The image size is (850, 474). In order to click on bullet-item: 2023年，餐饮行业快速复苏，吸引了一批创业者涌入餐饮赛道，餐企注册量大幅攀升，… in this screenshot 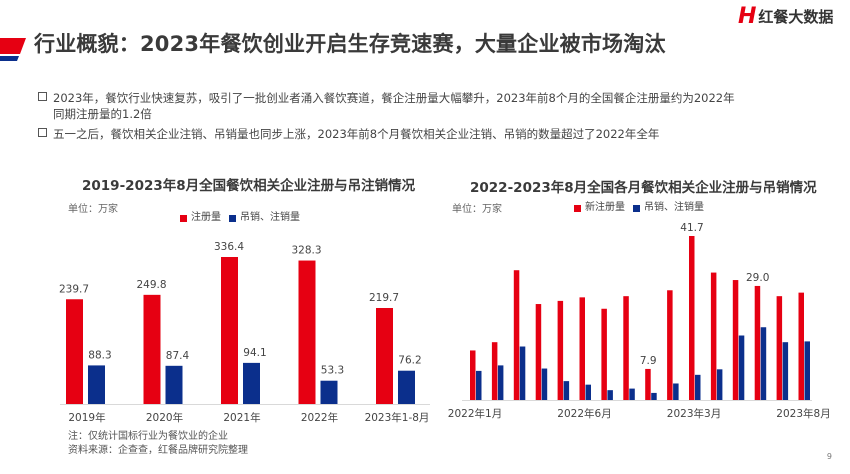, I will do `click(433, 106)`.